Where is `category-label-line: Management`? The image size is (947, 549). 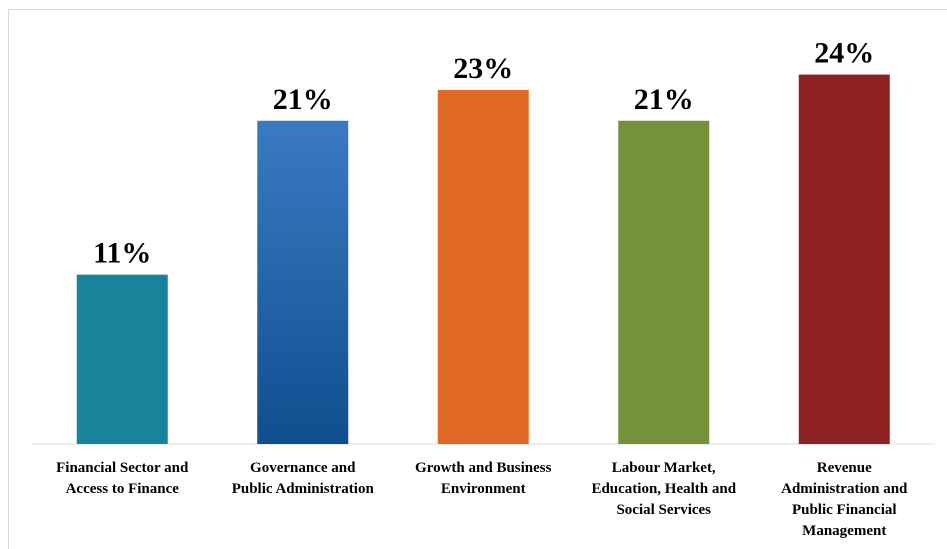
category-label-line: Management is located at coordinates (844, 531).